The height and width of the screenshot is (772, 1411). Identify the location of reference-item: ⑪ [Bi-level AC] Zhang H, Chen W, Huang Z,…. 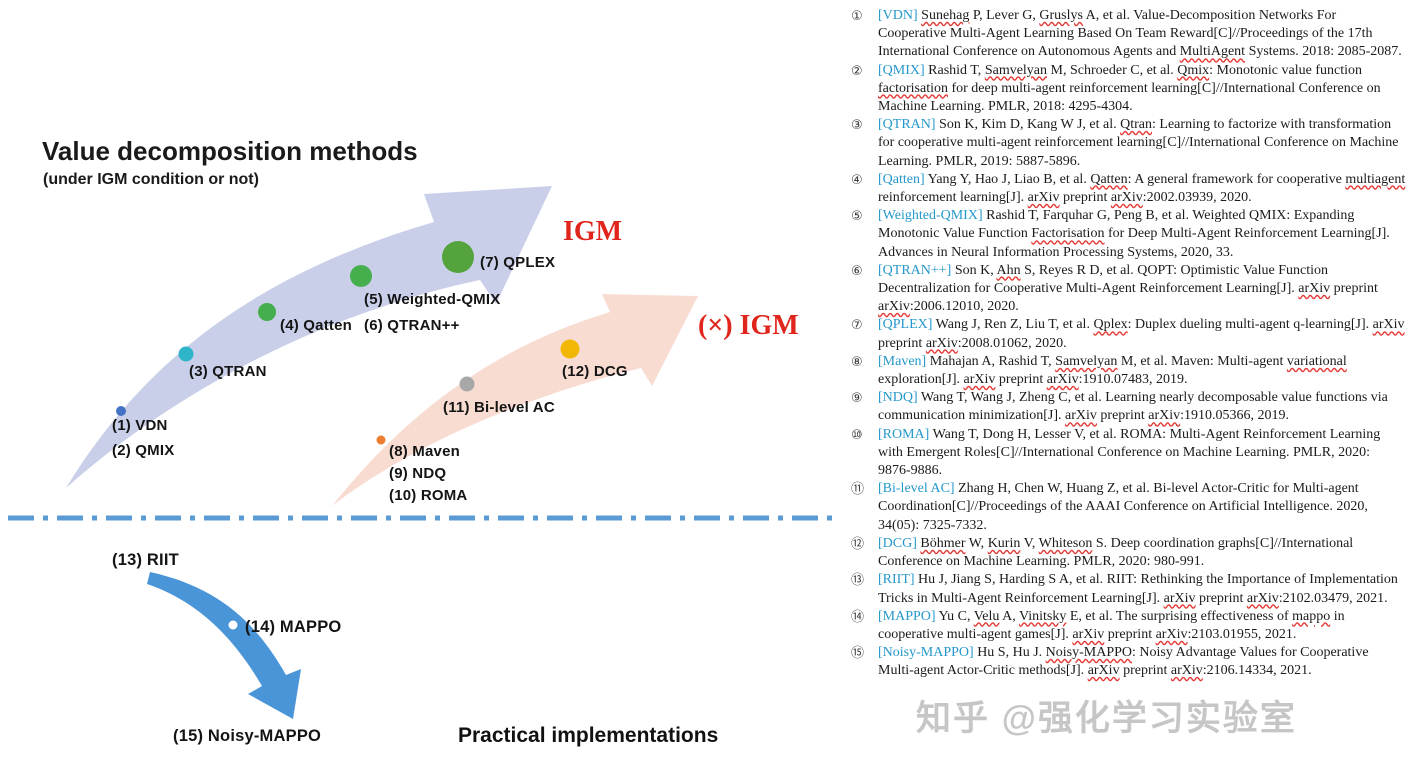
(1128, 507).